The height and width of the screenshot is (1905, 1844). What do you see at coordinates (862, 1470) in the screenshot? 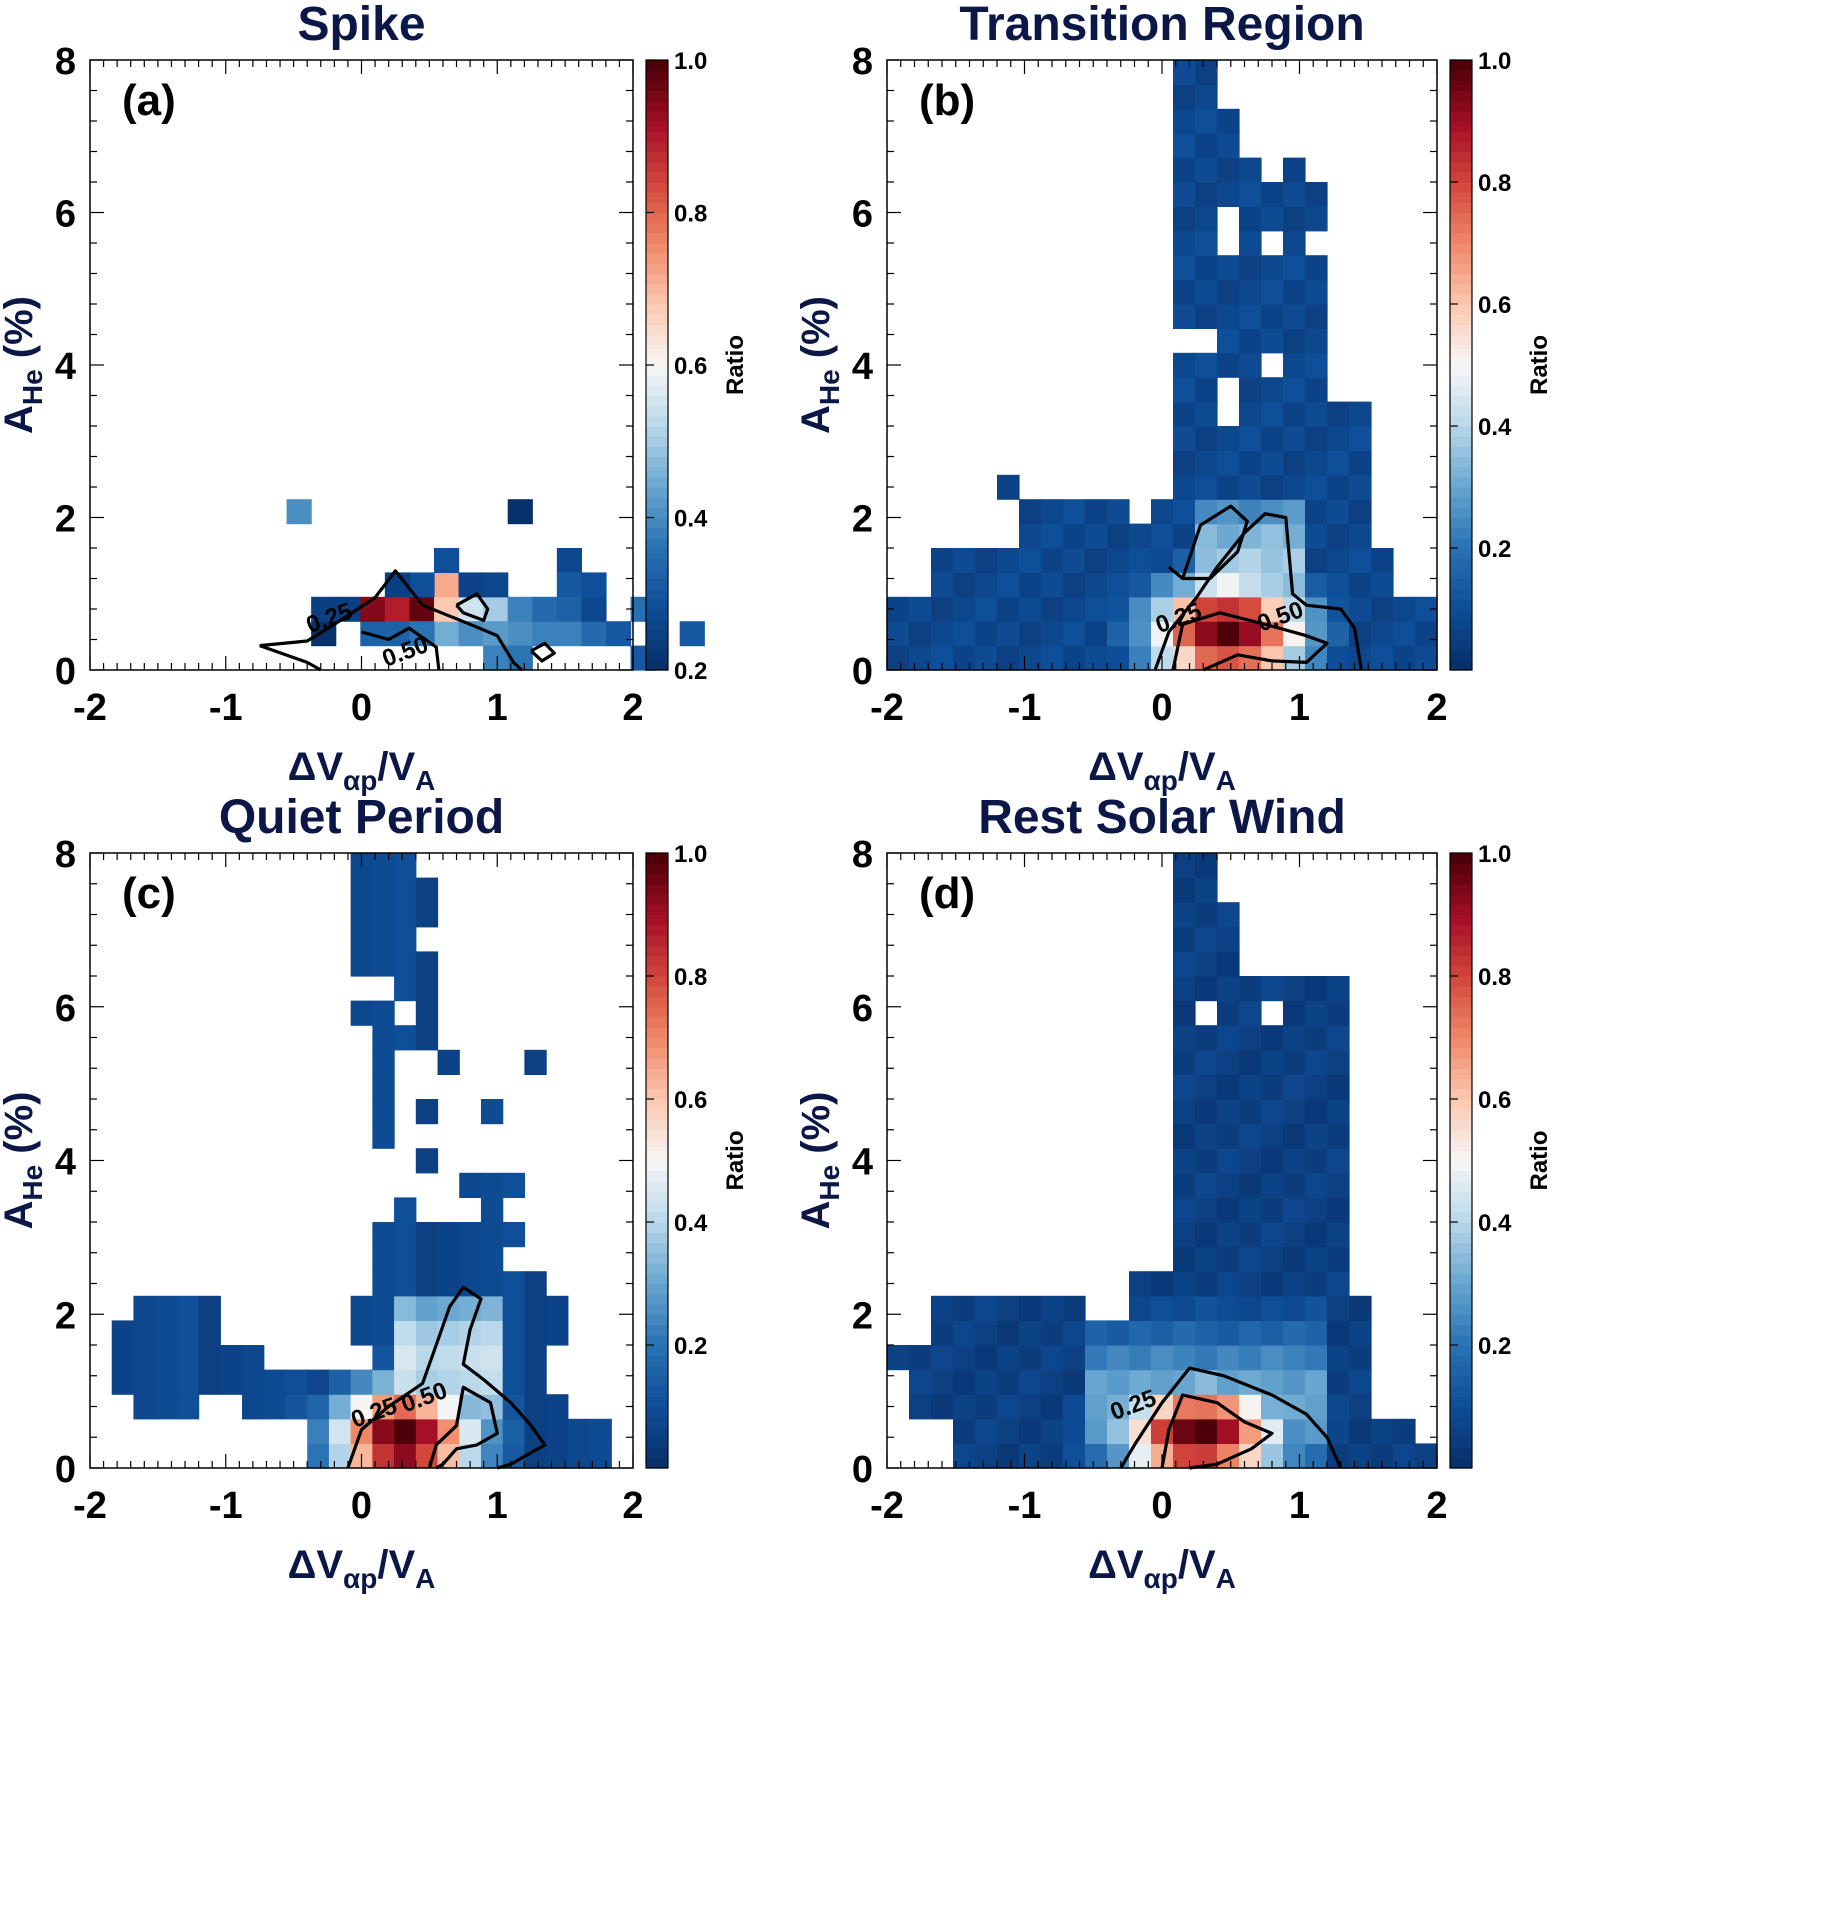
I see `y-tick-label: 0` at bounding box center [862, 1470].